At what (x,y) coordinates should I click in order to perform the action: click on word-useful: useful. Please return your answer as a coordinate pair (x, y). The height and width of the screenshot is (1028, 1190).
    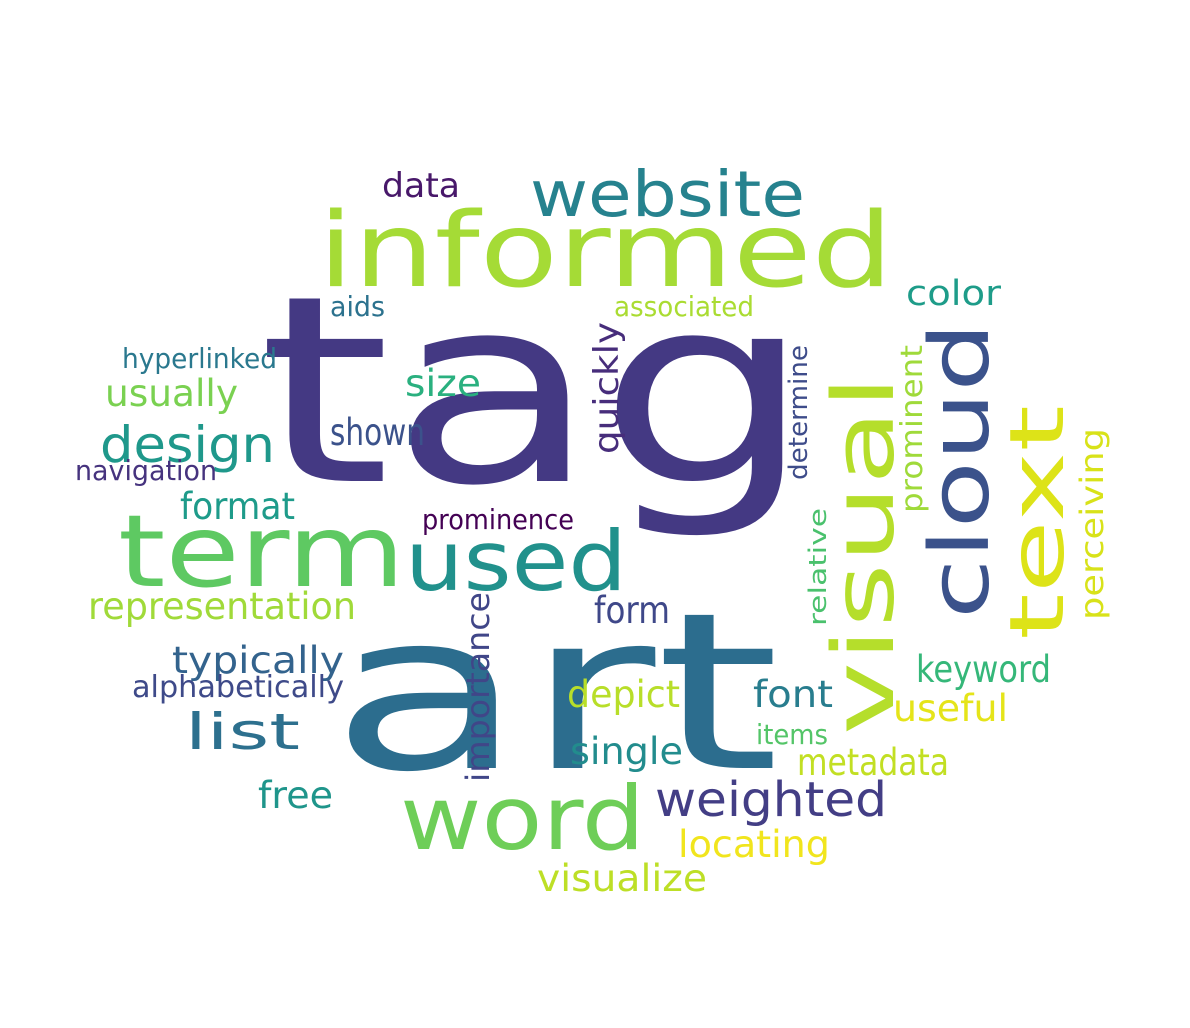
    Looking at the image, I should click on (951, 708).